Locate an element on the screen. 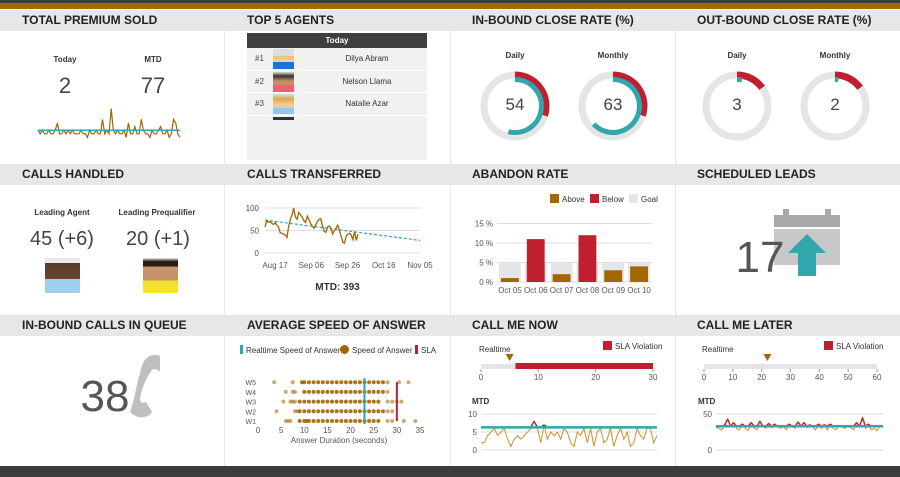 This screenshot has width=900, height=477. y-tick-label: 10 % is located at coordinates (484, 243).